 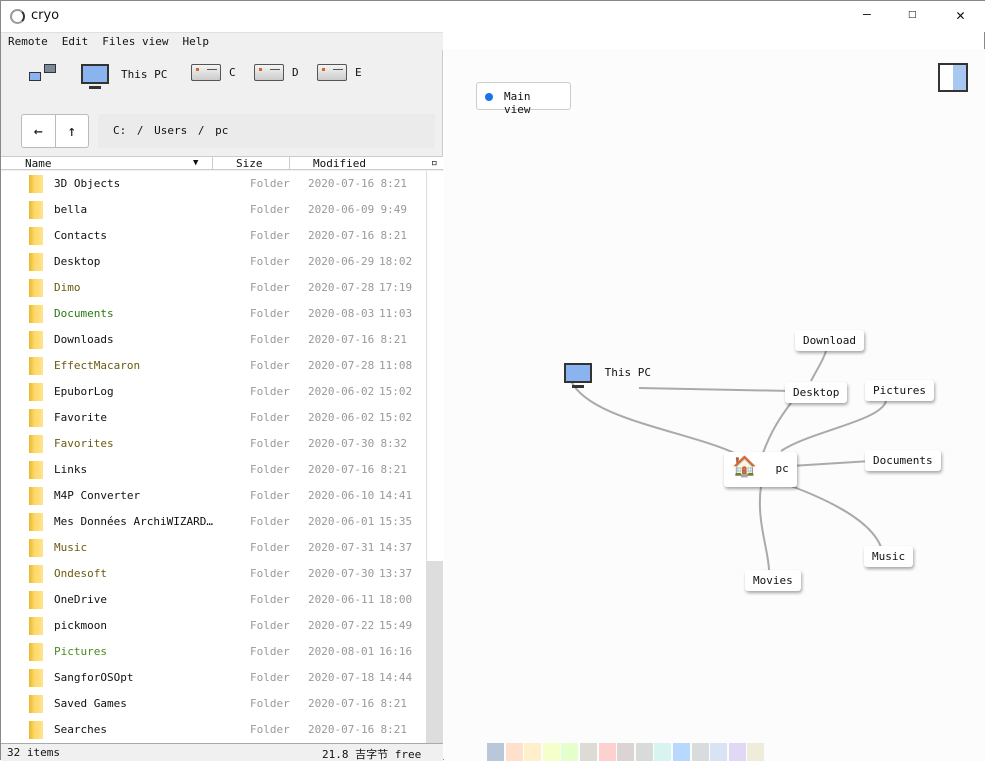 I want to click on menu-files-view: Files view, so click(x=135, y=41).